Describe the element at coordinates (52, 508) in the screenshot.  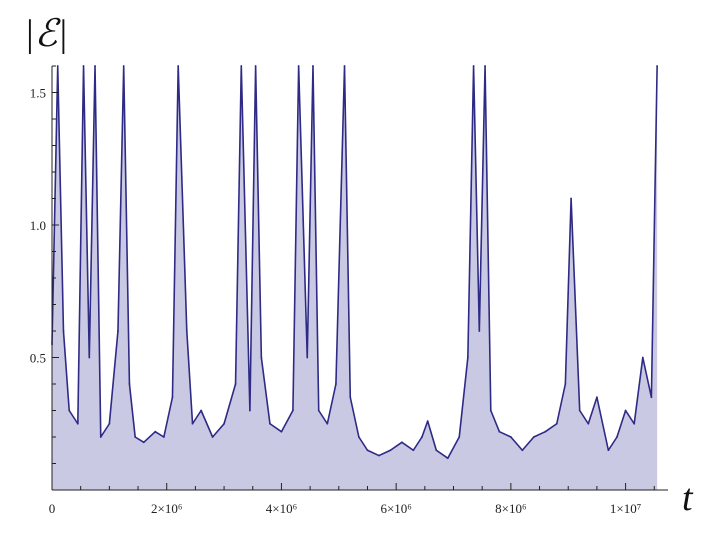
I see `x-tick-label: 0` at that location.